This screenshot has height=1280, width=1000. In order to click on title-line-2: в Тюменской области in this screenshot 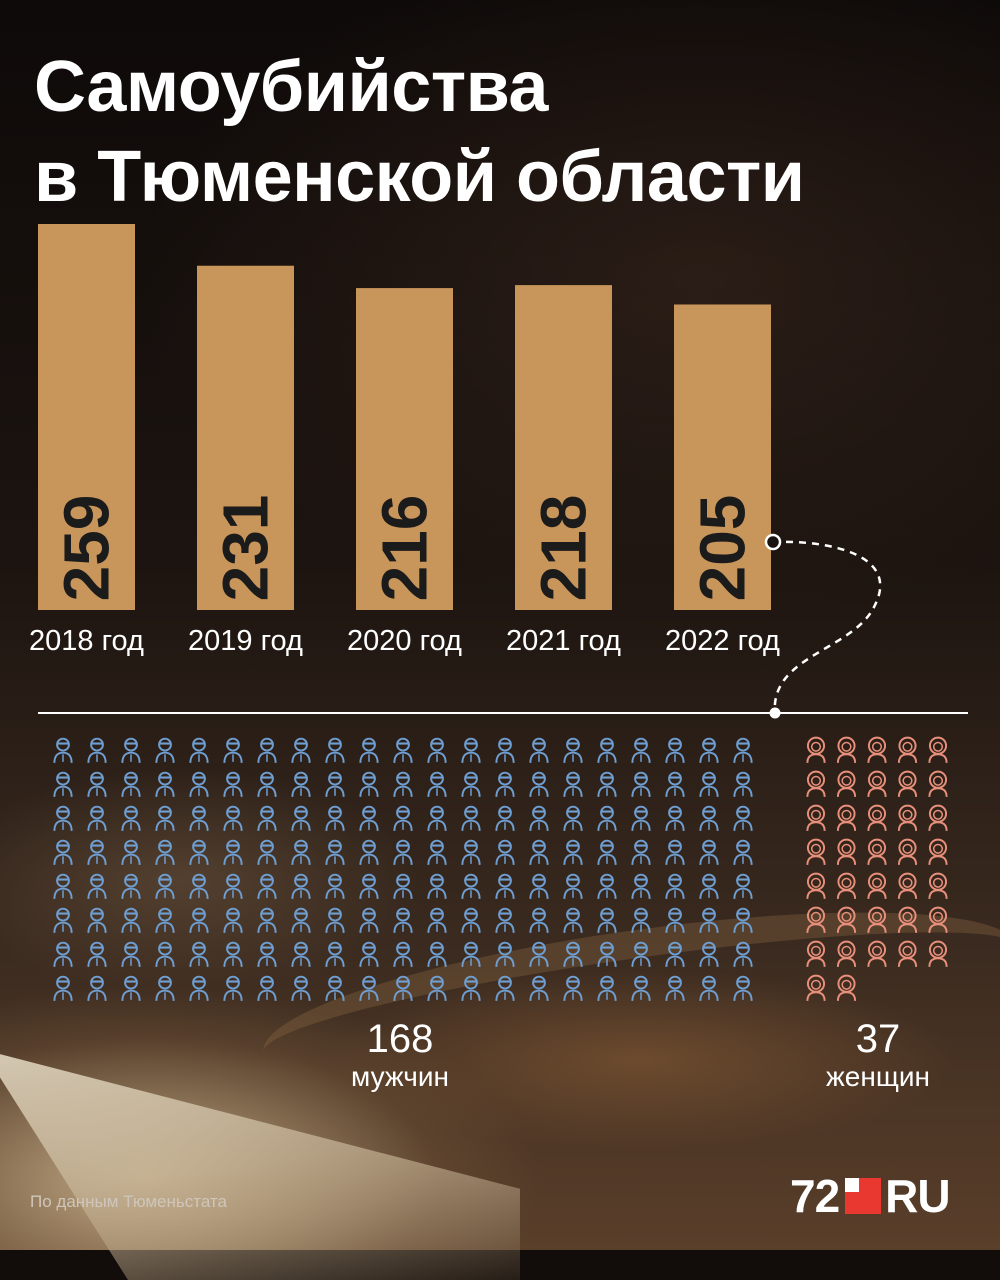, I will do `click(419, 177)`.